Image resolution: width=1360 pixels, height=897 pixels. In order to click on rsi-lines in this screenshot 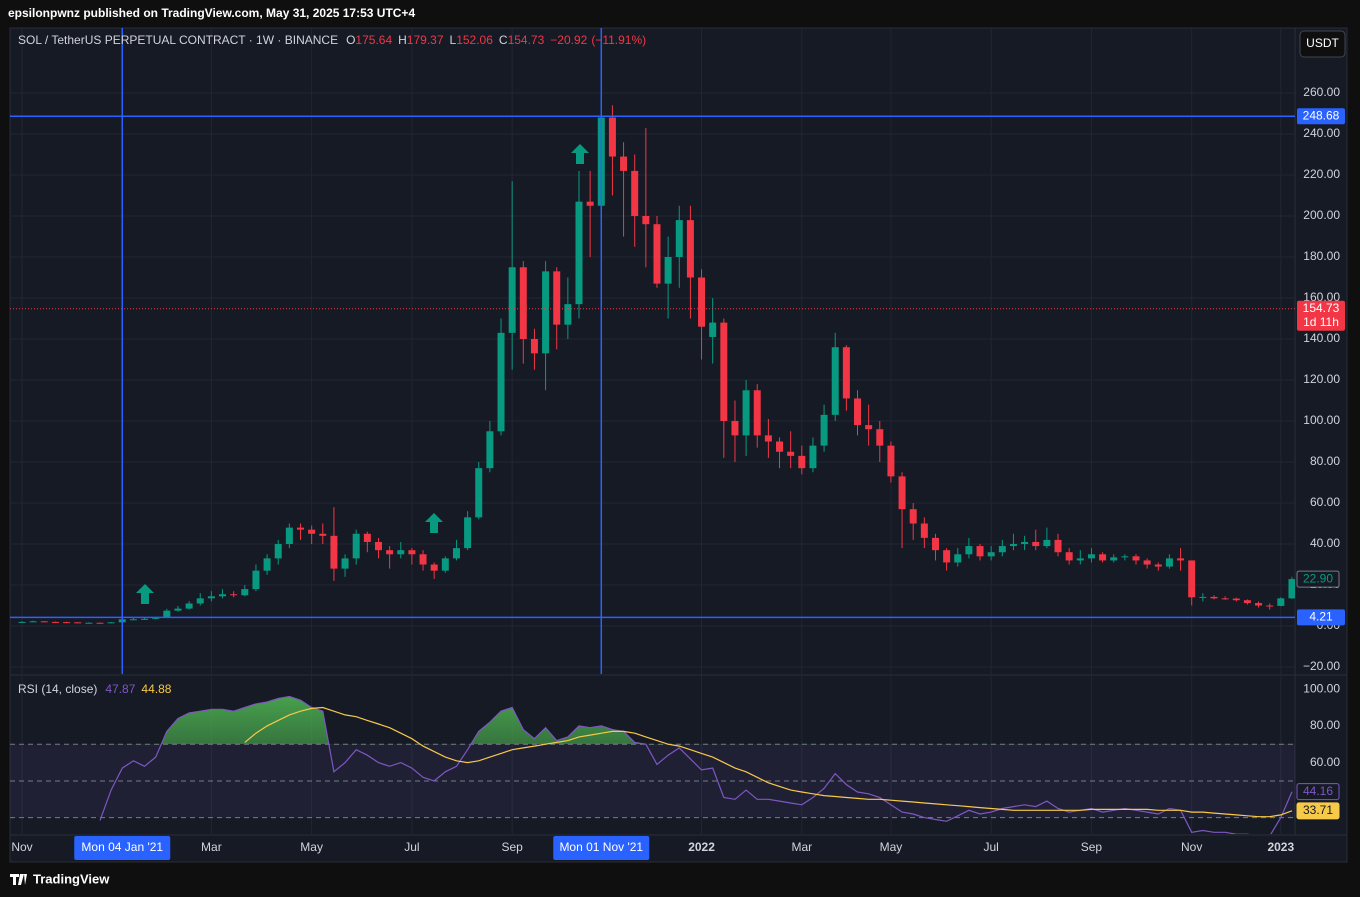, I will do `click(696, 764)`.